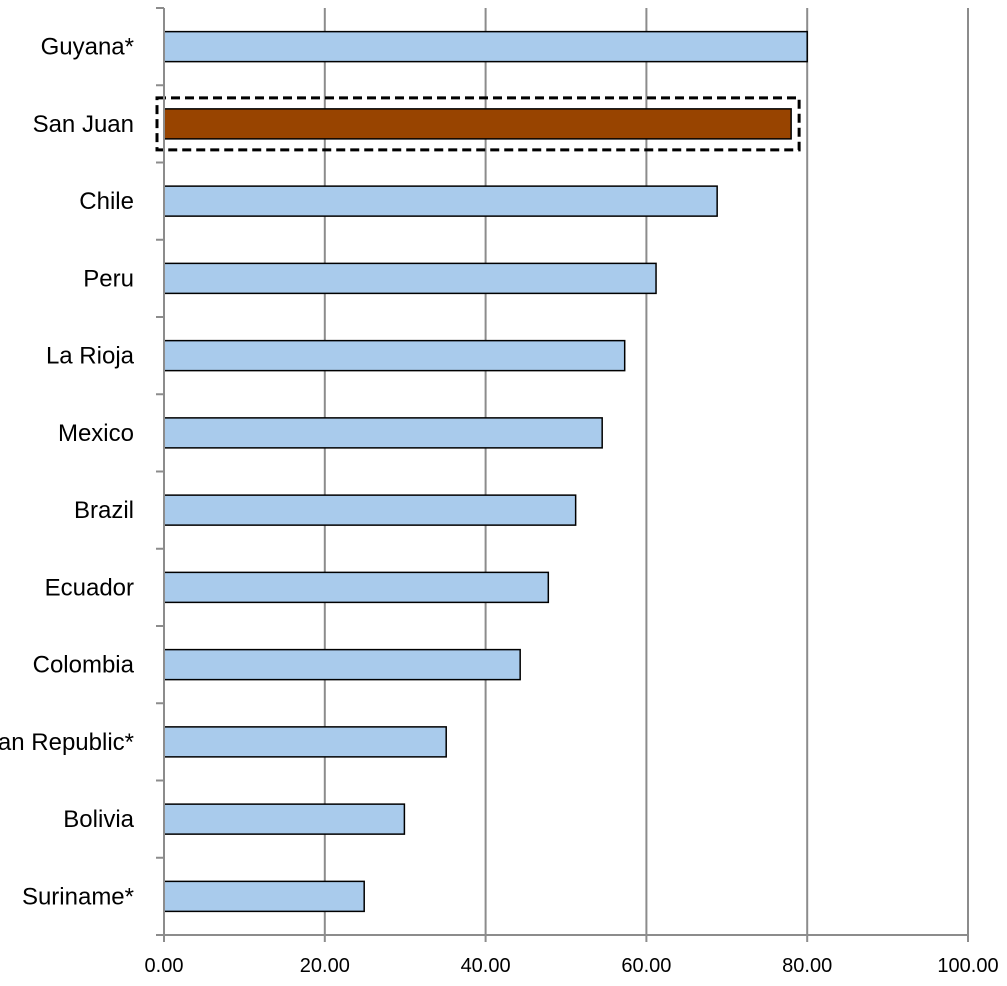  I want to click on x-tick-labels: 0.00 20.00 40.00 60.00 80.00 100.00, so click(572, 966).